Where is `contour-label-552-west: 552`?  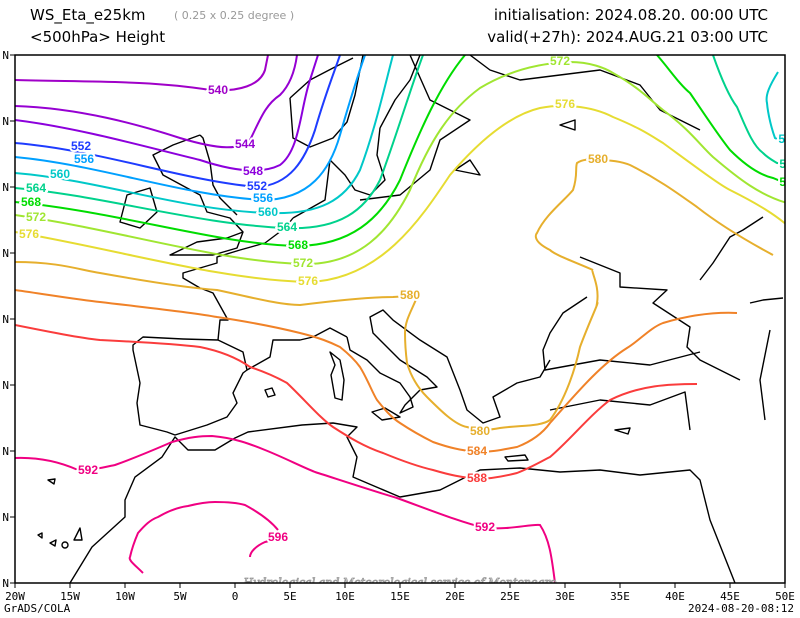 contour-label-552-west: 552 is located at coordinates (81, 146).